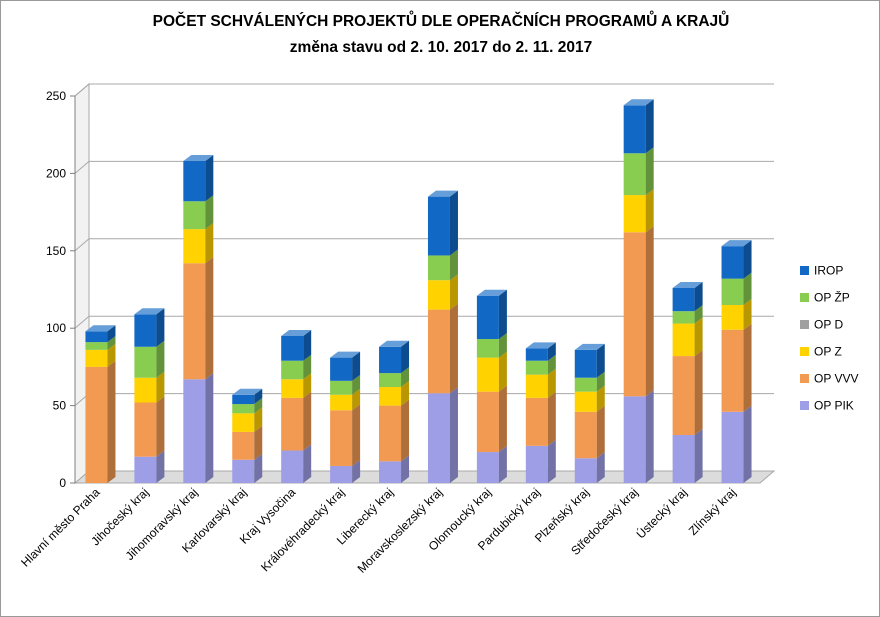  Describe the element at coordinates (345, 354) in the screenshot. I see `bar-irop-5-top` at that location.